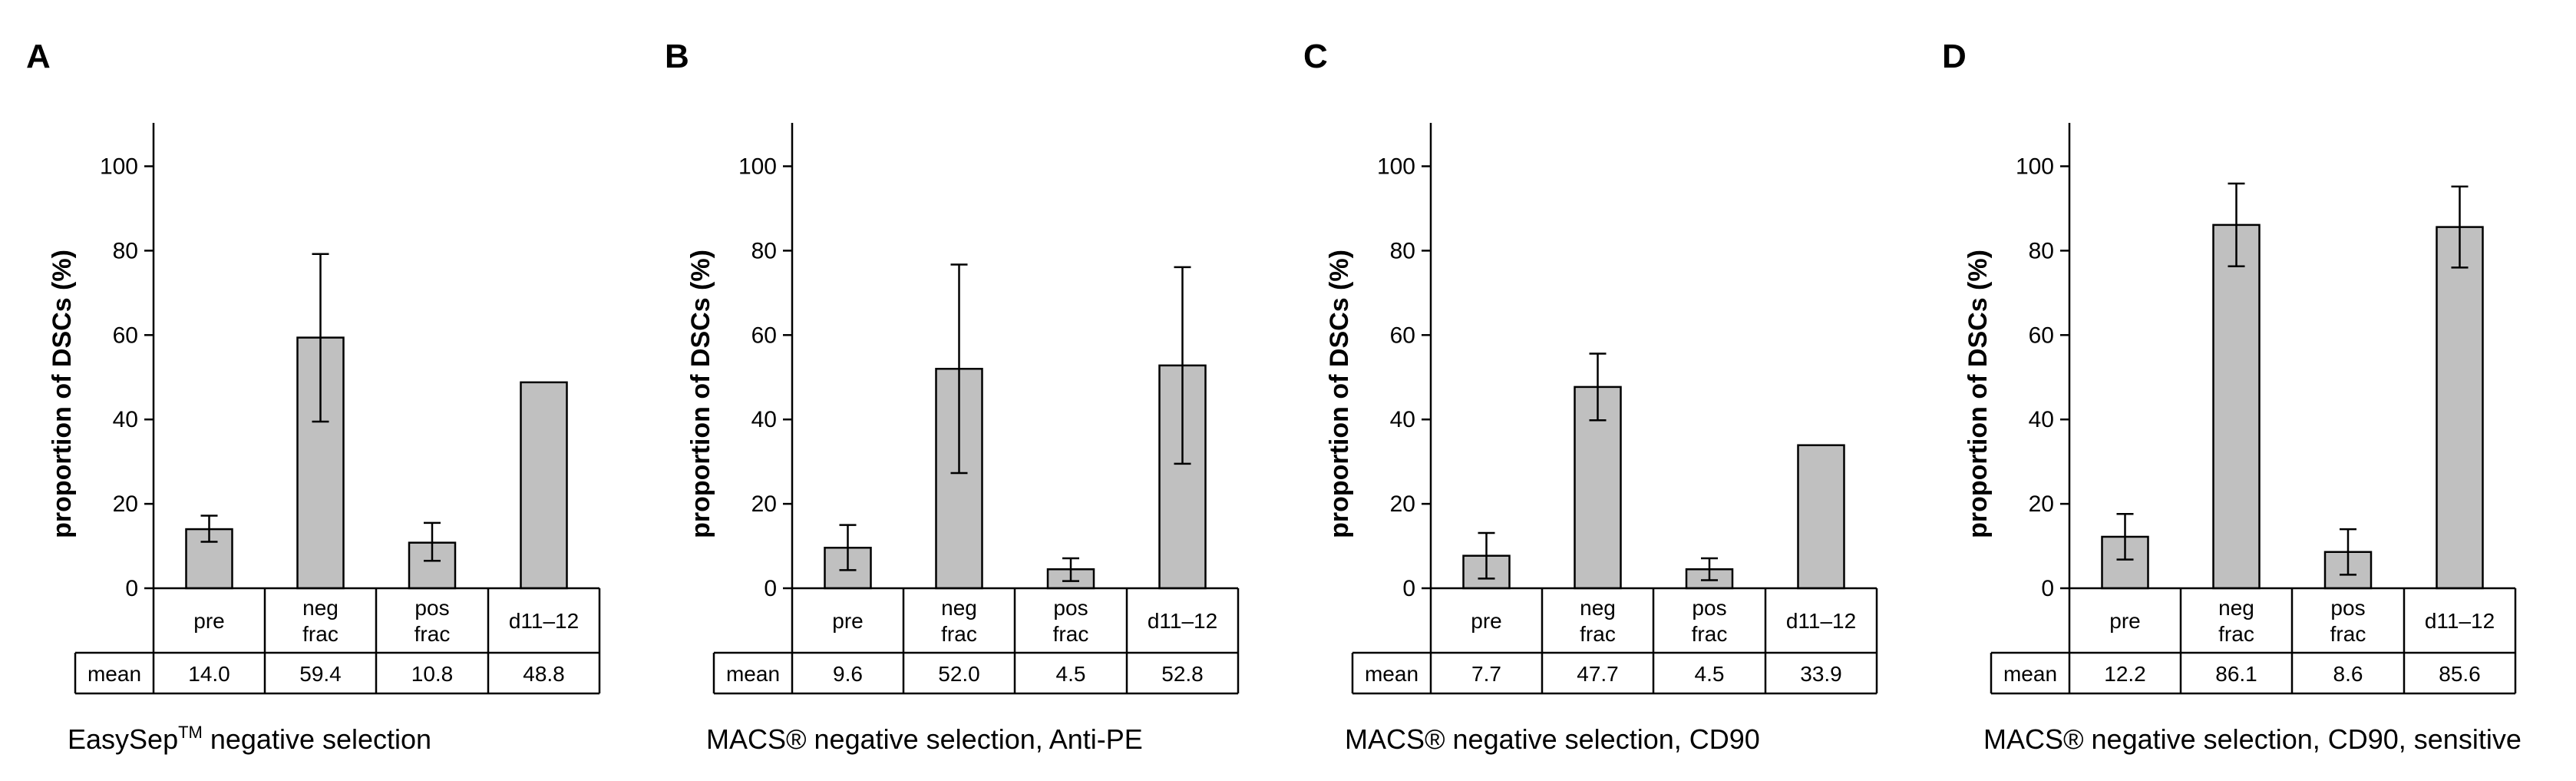 The height and width of the screenshot is (781, 2576). What do you see at coordinates (209, 674) in the screenshot?
I see `mean-value: 14.0` at bounding box center [209, 674].